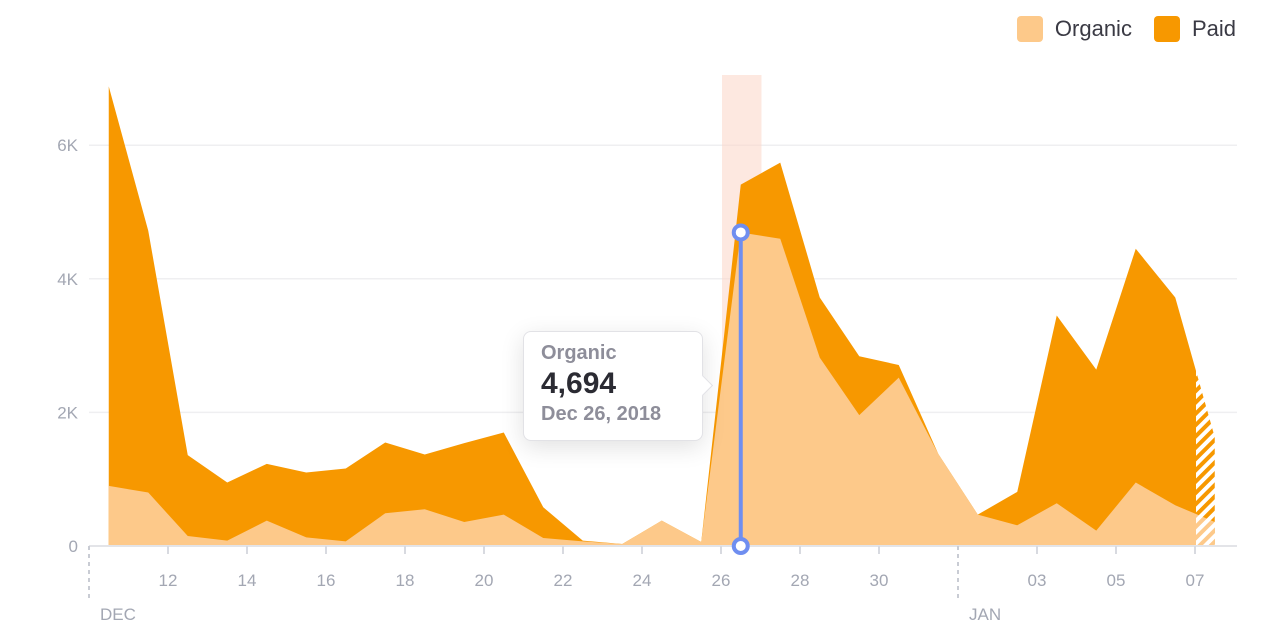  Describe the element at coordinates (601, 414) in the screenshot. I see `tooltip-date: Dec 26, 2018` at that location.